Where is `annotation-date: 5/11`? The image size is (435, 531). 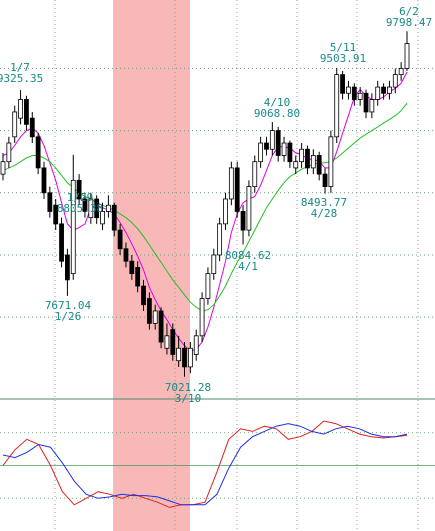
annotation-date: 5/11 is located at coordinates (343, 47).